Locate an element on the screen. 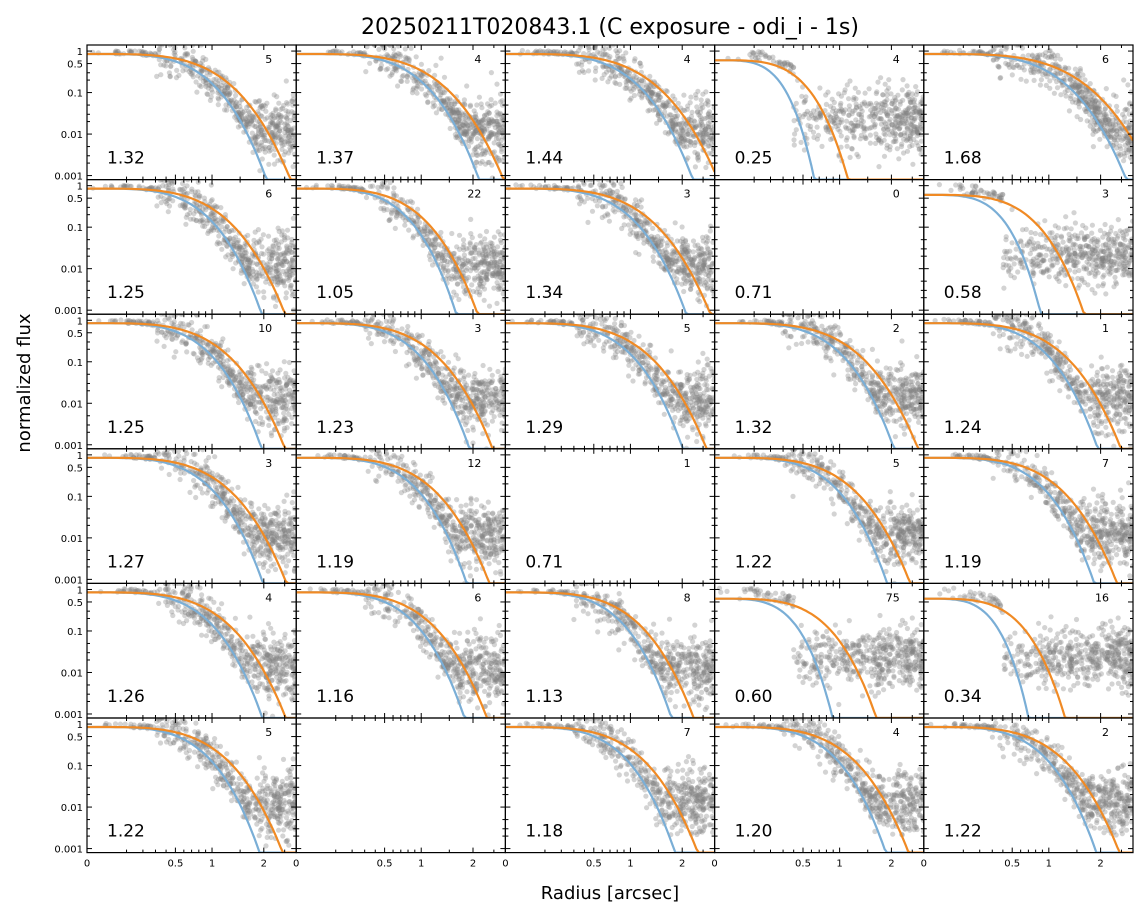 This screenshot has height=918, width=1147. star-count-label: 6 is located at coordinates (268, 194).